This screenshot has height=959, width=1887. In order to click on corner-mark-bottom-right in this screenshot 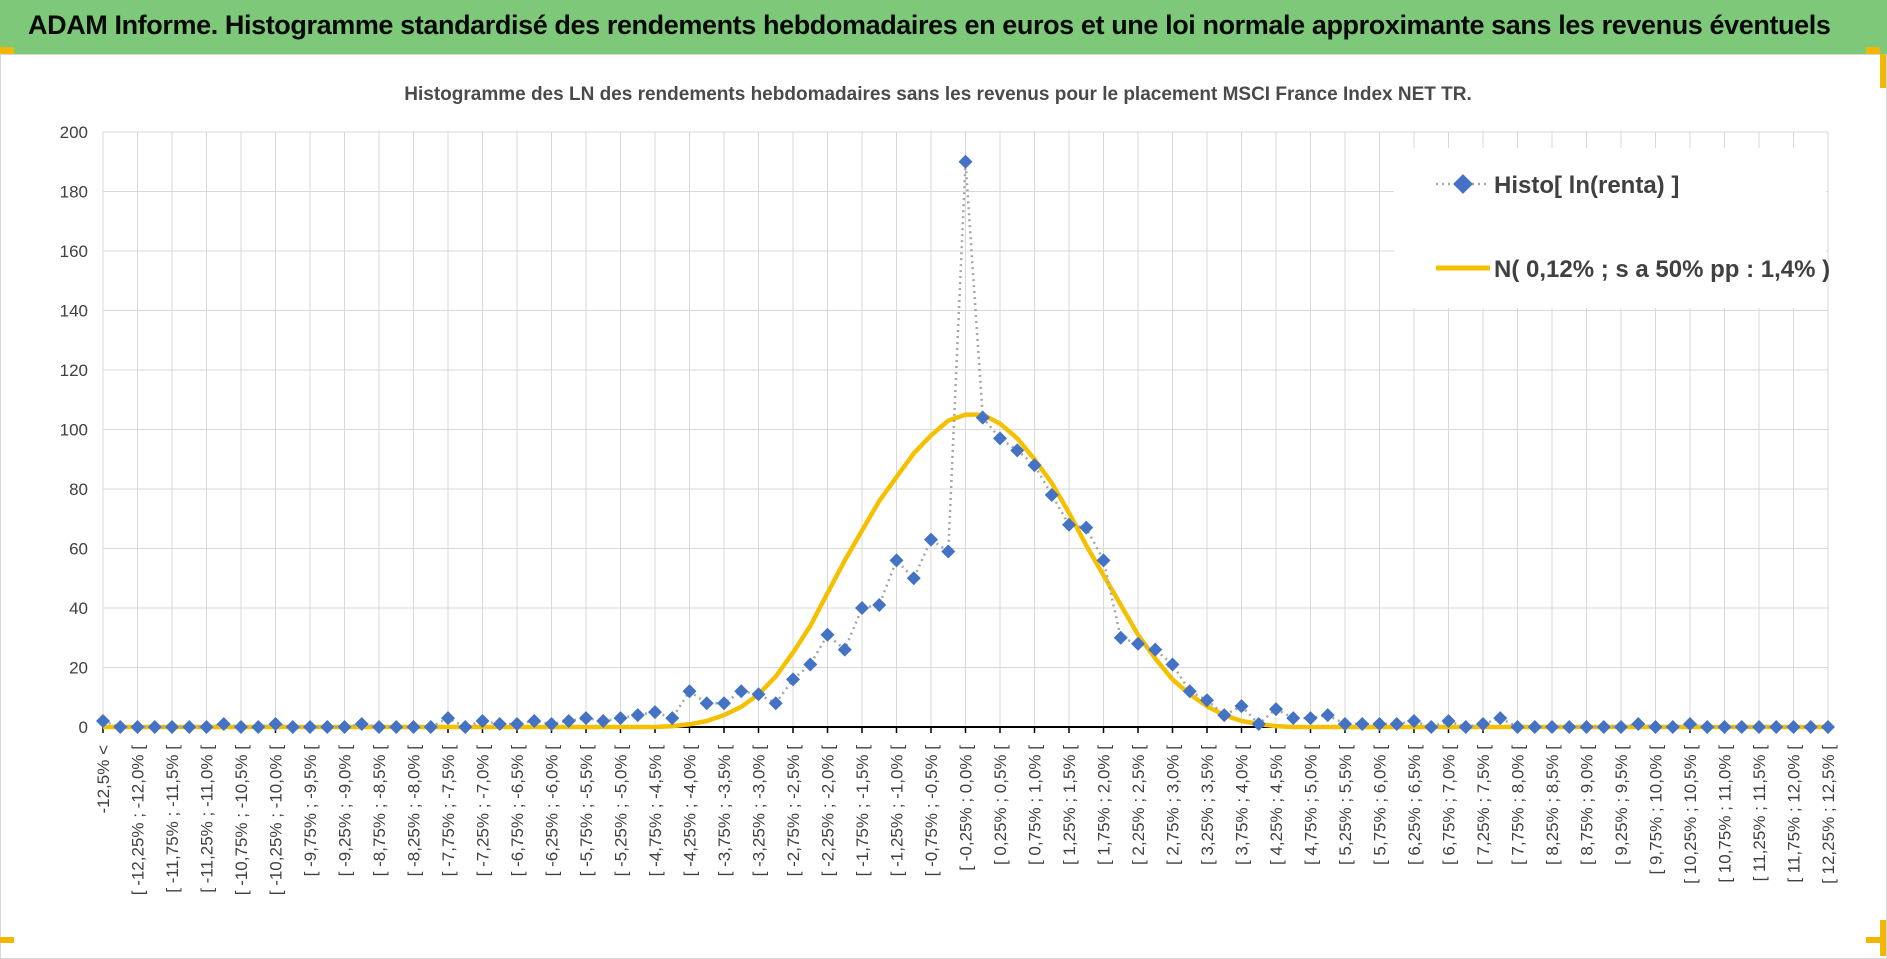, I will do `click(1873, 940)`.